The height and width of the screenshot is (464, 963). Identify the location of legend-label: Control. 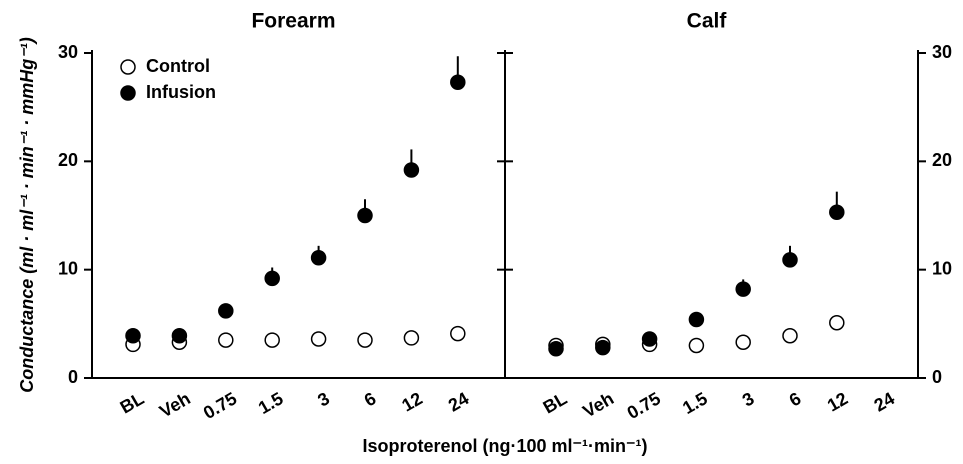
(178, 66).